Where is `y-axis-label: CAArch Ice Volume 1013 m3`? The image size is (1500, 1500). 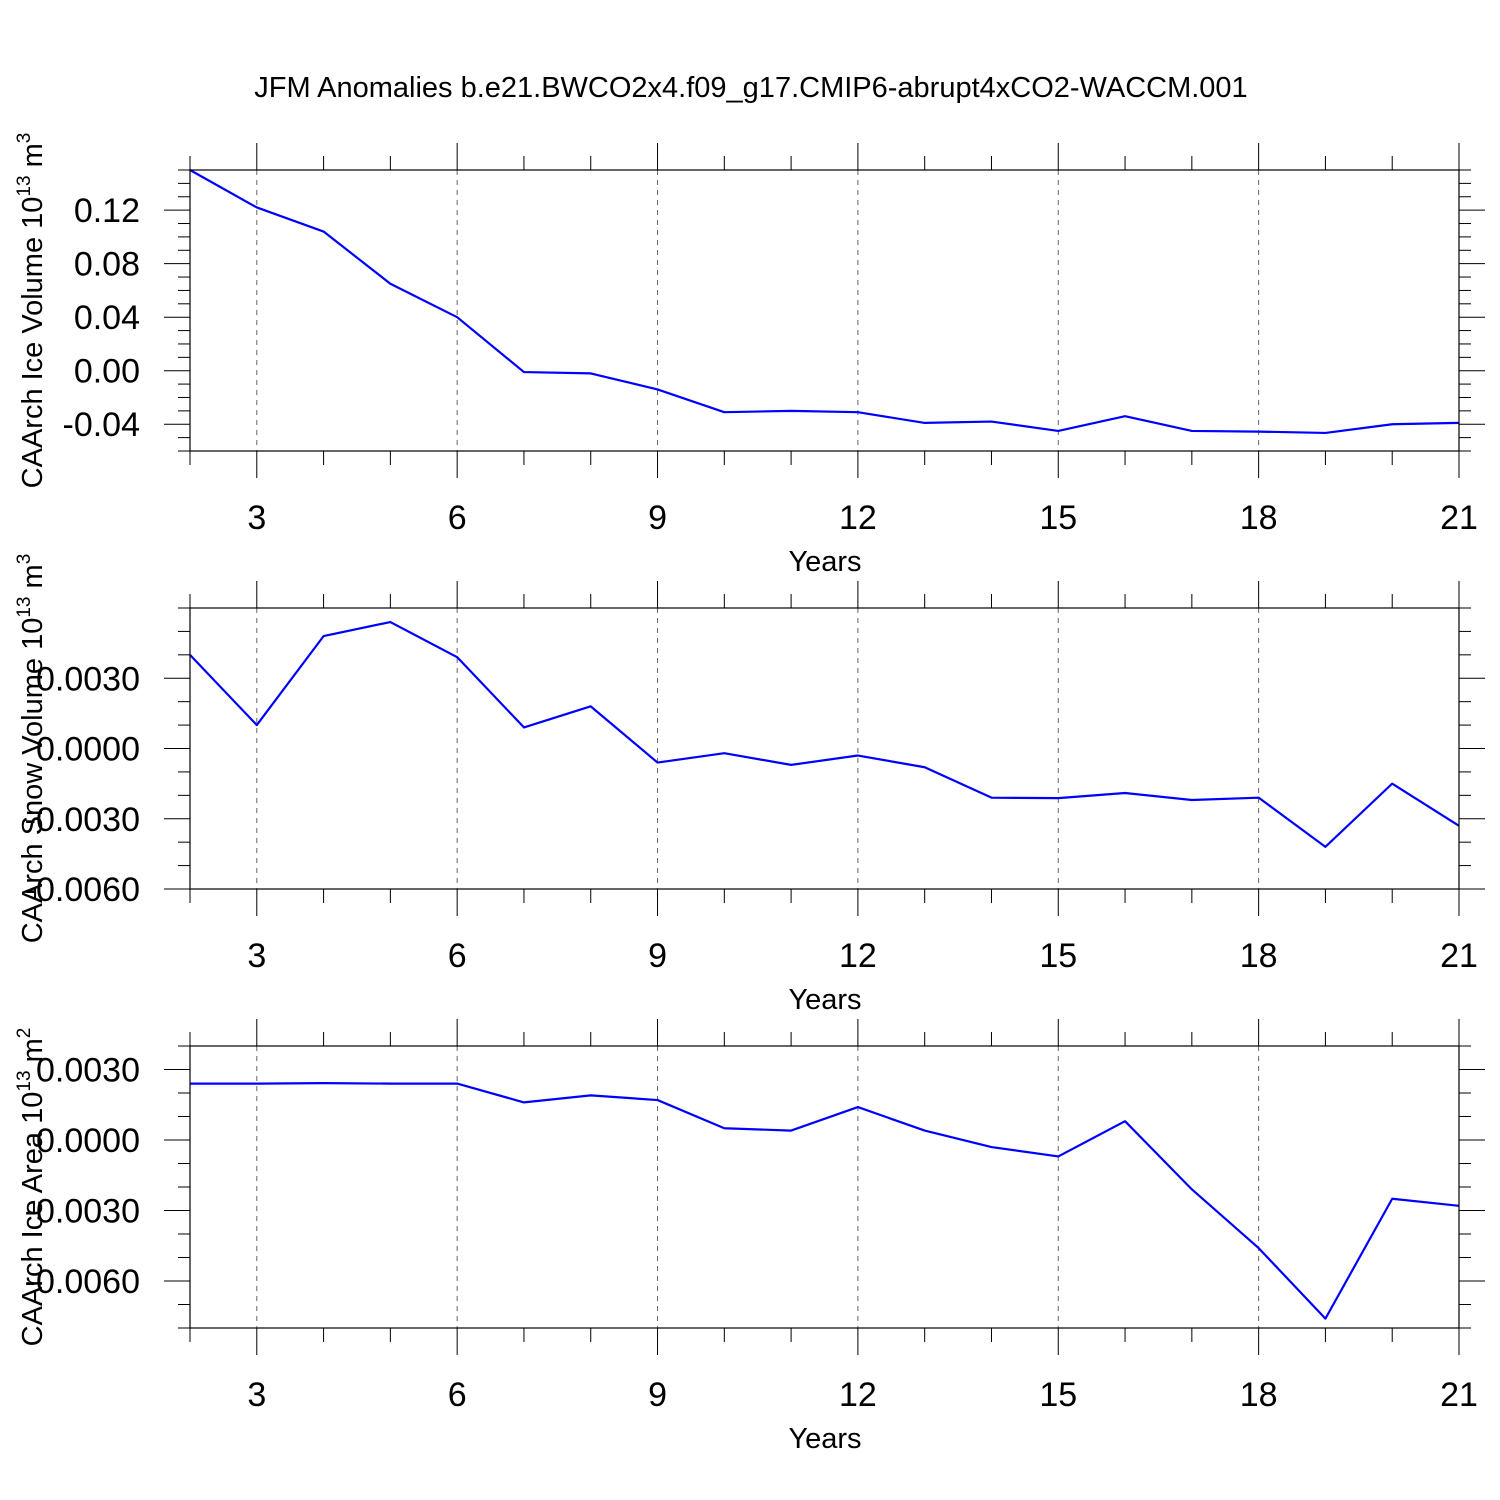 y-axis-label: CAArch Ice Volume 1013 m3 is located at coordinates (31, 311).